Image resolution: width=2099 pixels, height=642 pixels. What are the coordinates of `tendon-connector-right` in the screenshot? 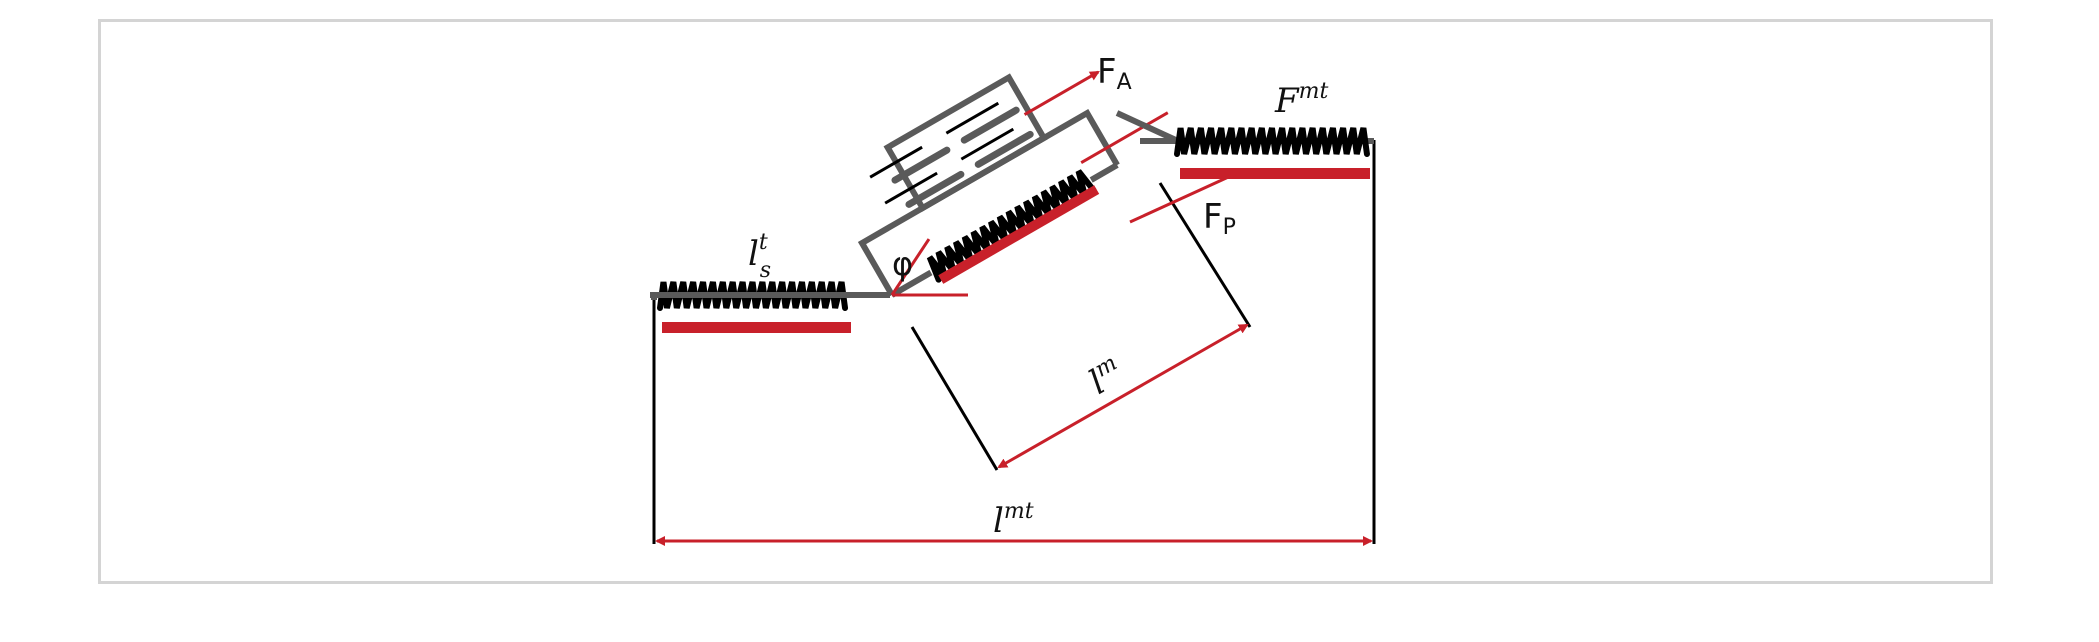 It's located at (1147, 127).